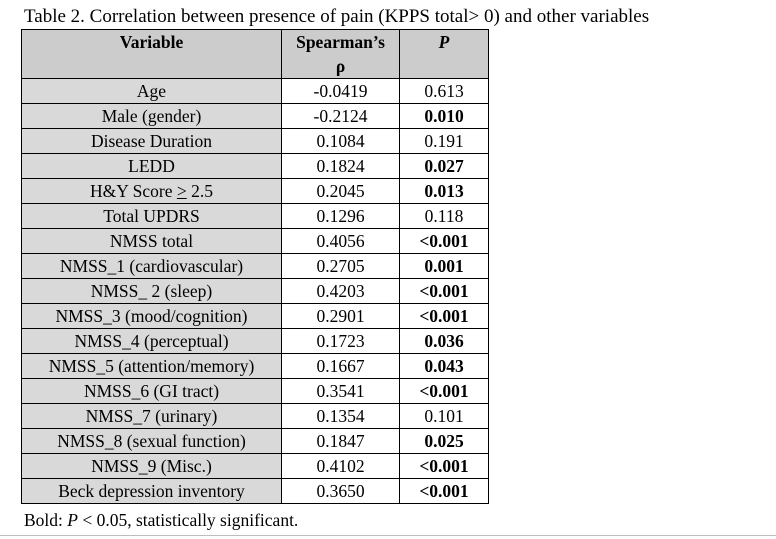 The image size is (776, 539). What do you see at coordinates (151, 216) in the screenshot?
I see `cell-variable: Total UPDRS` at bounding box center [151, 216].